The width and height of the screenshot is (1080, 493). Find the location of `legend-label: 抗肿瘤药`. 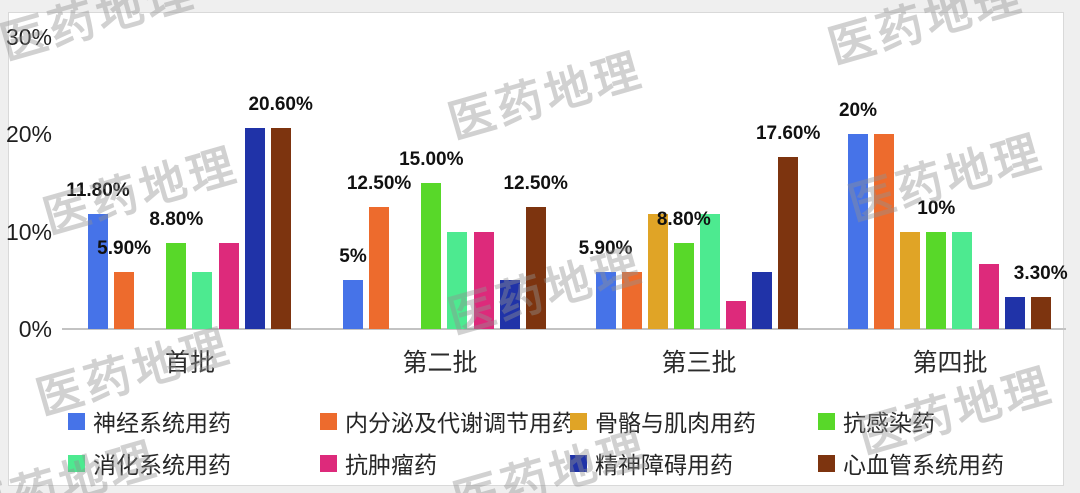

legend-label: 抗肿瘤药 is located at coordinates (391, 465).